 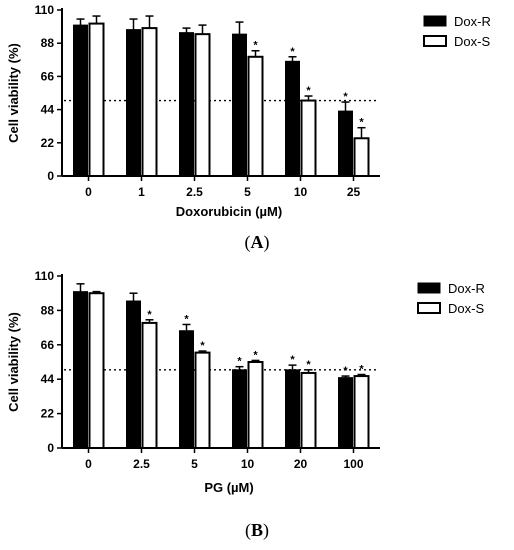 What do you see at coordinates (141, 192) in the screenshot?
I see `x-tick-label: 1` at bounding box center [141, 192].